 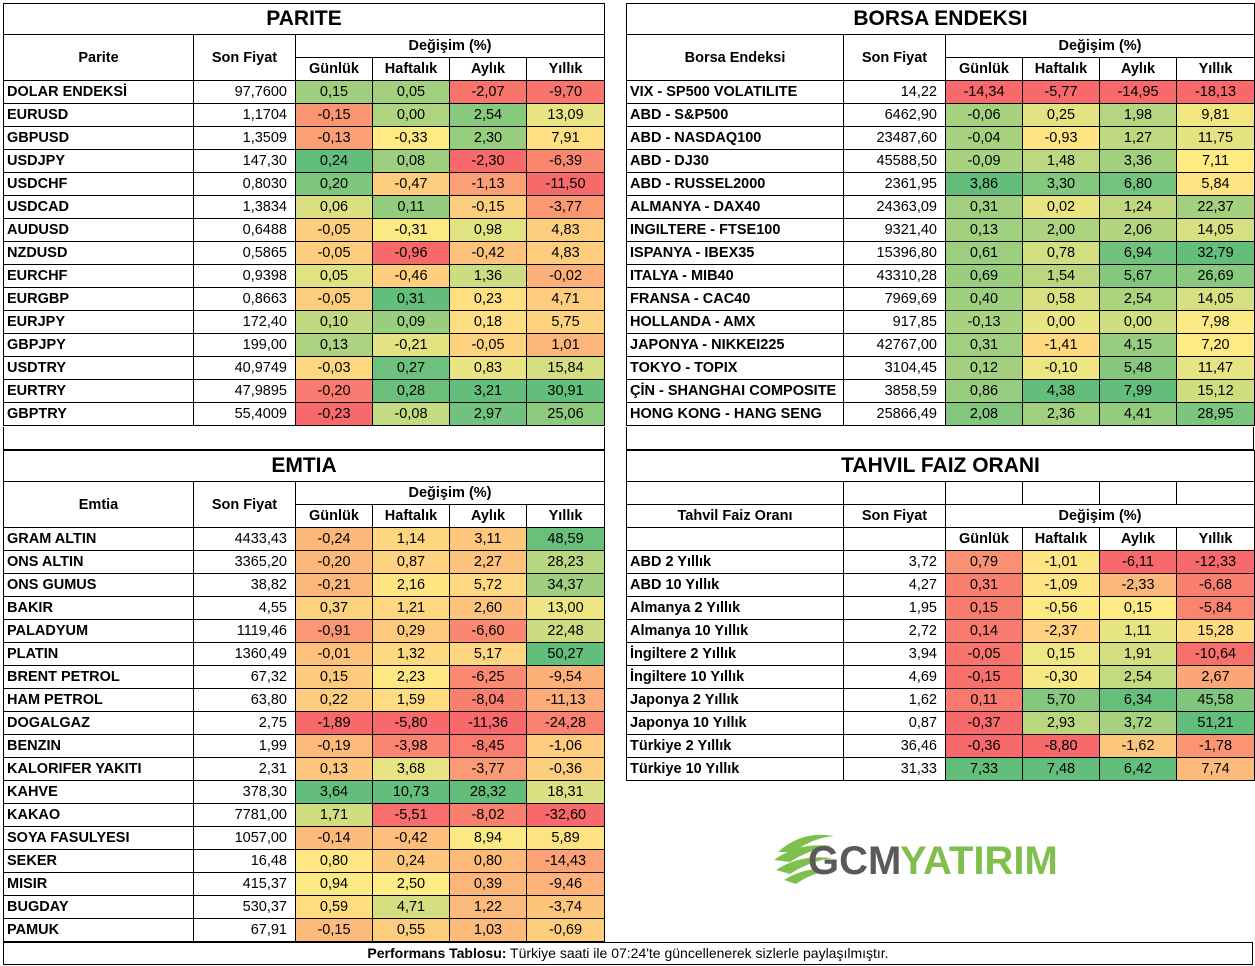 What do you see at coordinates (411, 184) in the screenshot?
I see `row-weekly-change: -0,47` at bounding box center [411, 184].